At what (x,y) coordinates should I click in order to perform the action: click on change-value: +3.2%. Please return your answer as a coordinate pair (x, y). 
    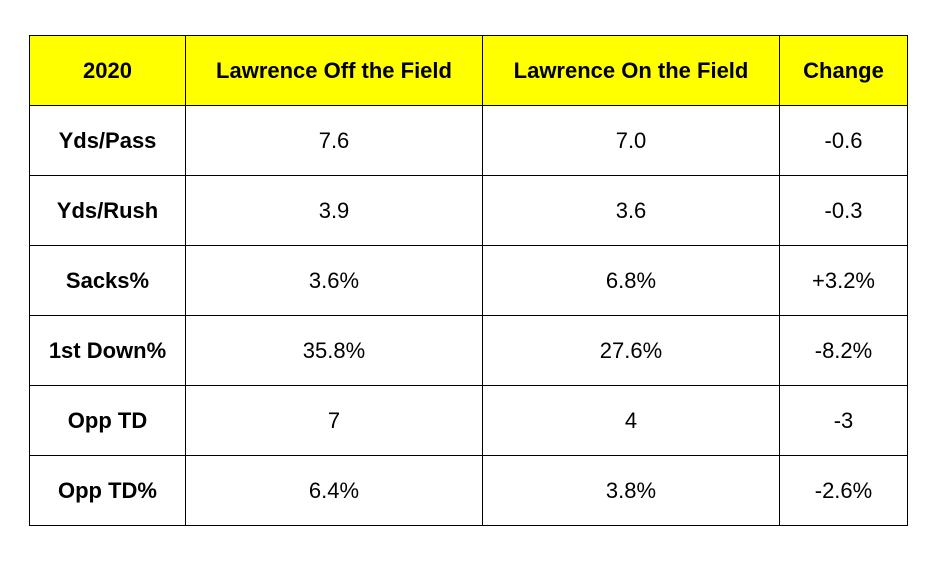
    Looking at the image, I should click on (843, 280).